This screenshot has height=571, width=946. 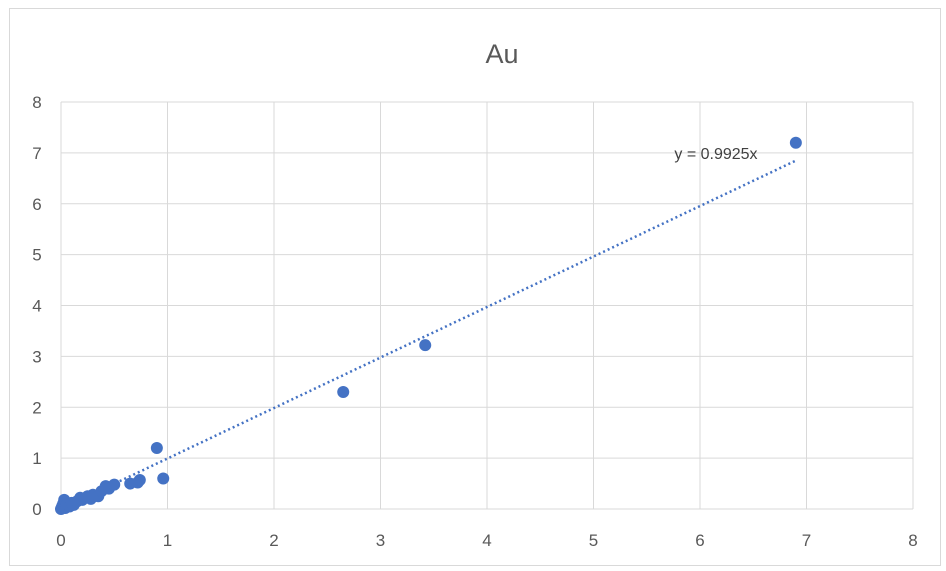 I want to click on x-tick-label: 0, so click(x=60, y=540).